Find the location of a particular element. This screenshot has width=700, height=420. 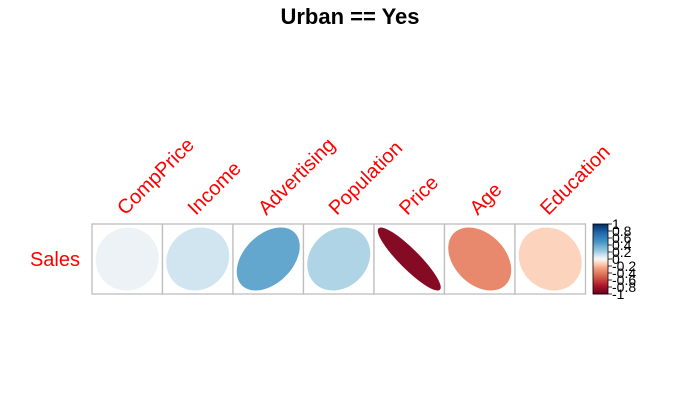

colorbar-tick-label: -0.2 is located at coordinates (624, 266).